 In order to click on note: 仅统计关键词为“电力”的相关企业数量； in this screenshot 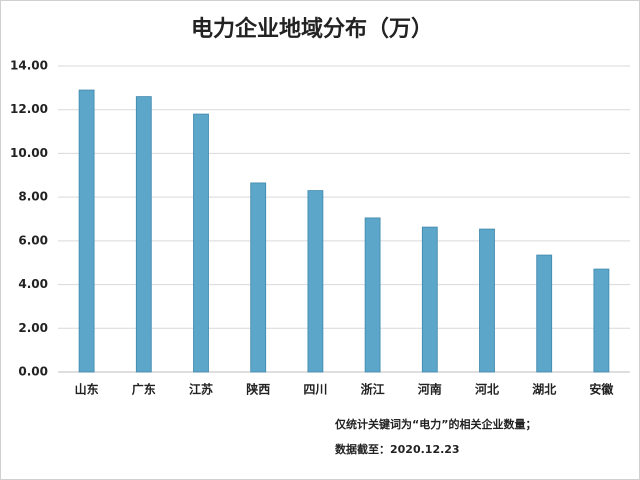, I will do `click(435, 424)`.